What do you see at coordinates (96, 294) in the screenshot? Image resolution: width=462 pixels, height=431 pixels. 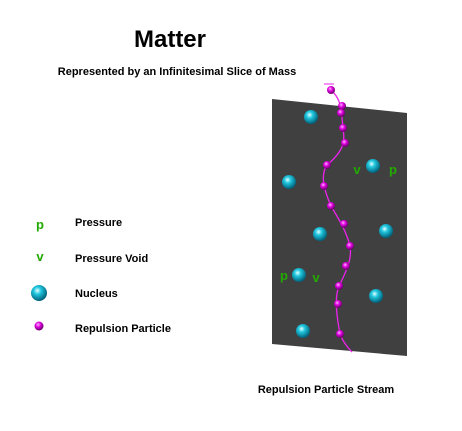 I see `legend-label: Nucleus` at bounding box center [96, 294].